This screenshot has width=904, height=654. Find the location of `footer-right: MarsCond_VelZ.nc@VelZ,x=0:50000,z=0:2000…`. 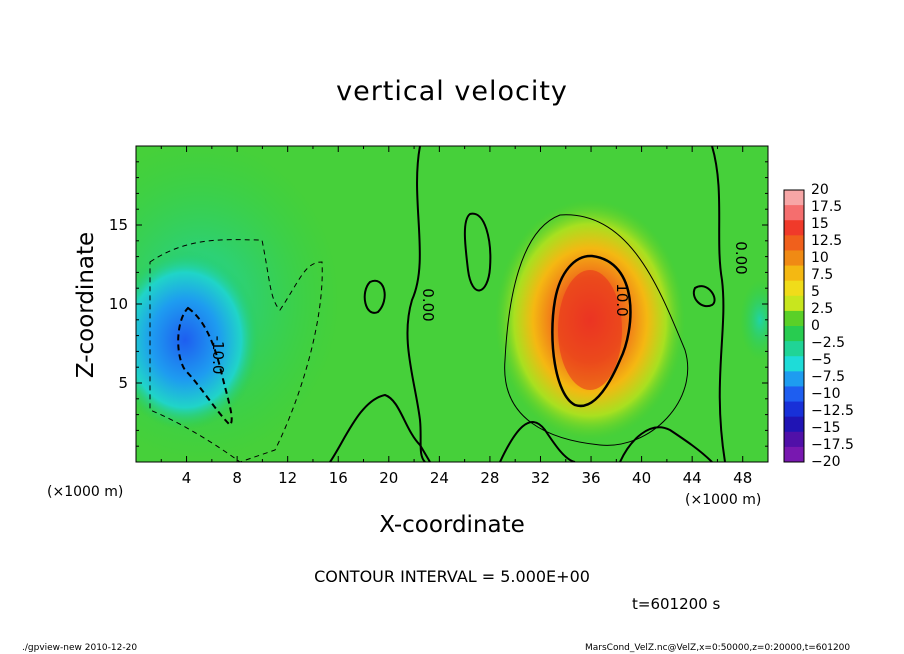

footer-right: MarsCond_VelZ.nc@VelZ,x=0:50000,z=0:2000… is located at coordinates (718, 648).